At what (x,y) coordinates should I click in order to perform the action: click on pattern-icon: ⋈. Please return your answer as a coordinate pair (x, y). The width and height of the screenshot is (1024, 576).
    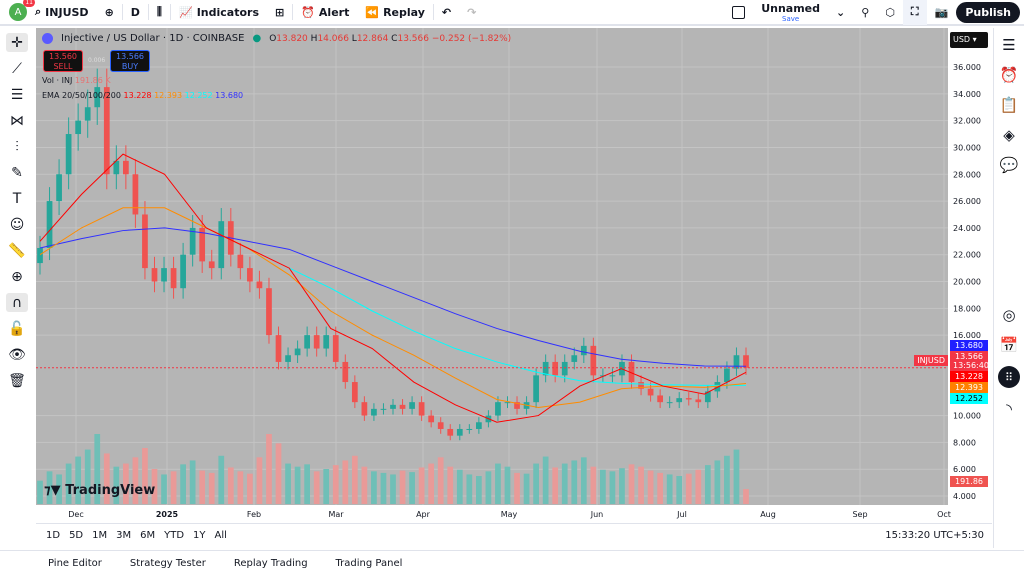
    Looking at the image, I should click on (17, 120).